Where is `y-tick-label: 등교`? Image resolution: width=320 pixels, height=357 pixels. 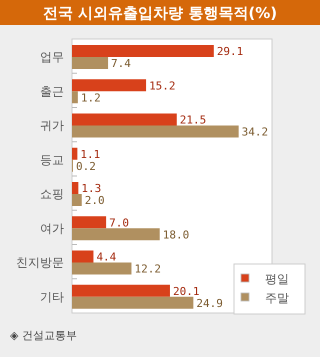 y-tick-label: 등교 is located at coordinates (52, 159).